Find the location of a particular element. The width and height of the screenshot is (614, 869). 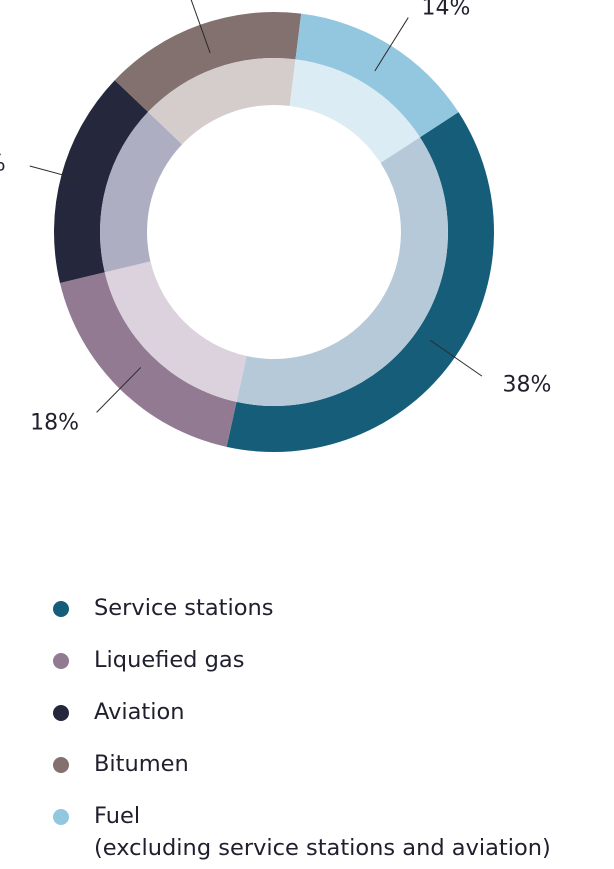

slice-outer-liquefied-gas is located at coordinates (148, 359).